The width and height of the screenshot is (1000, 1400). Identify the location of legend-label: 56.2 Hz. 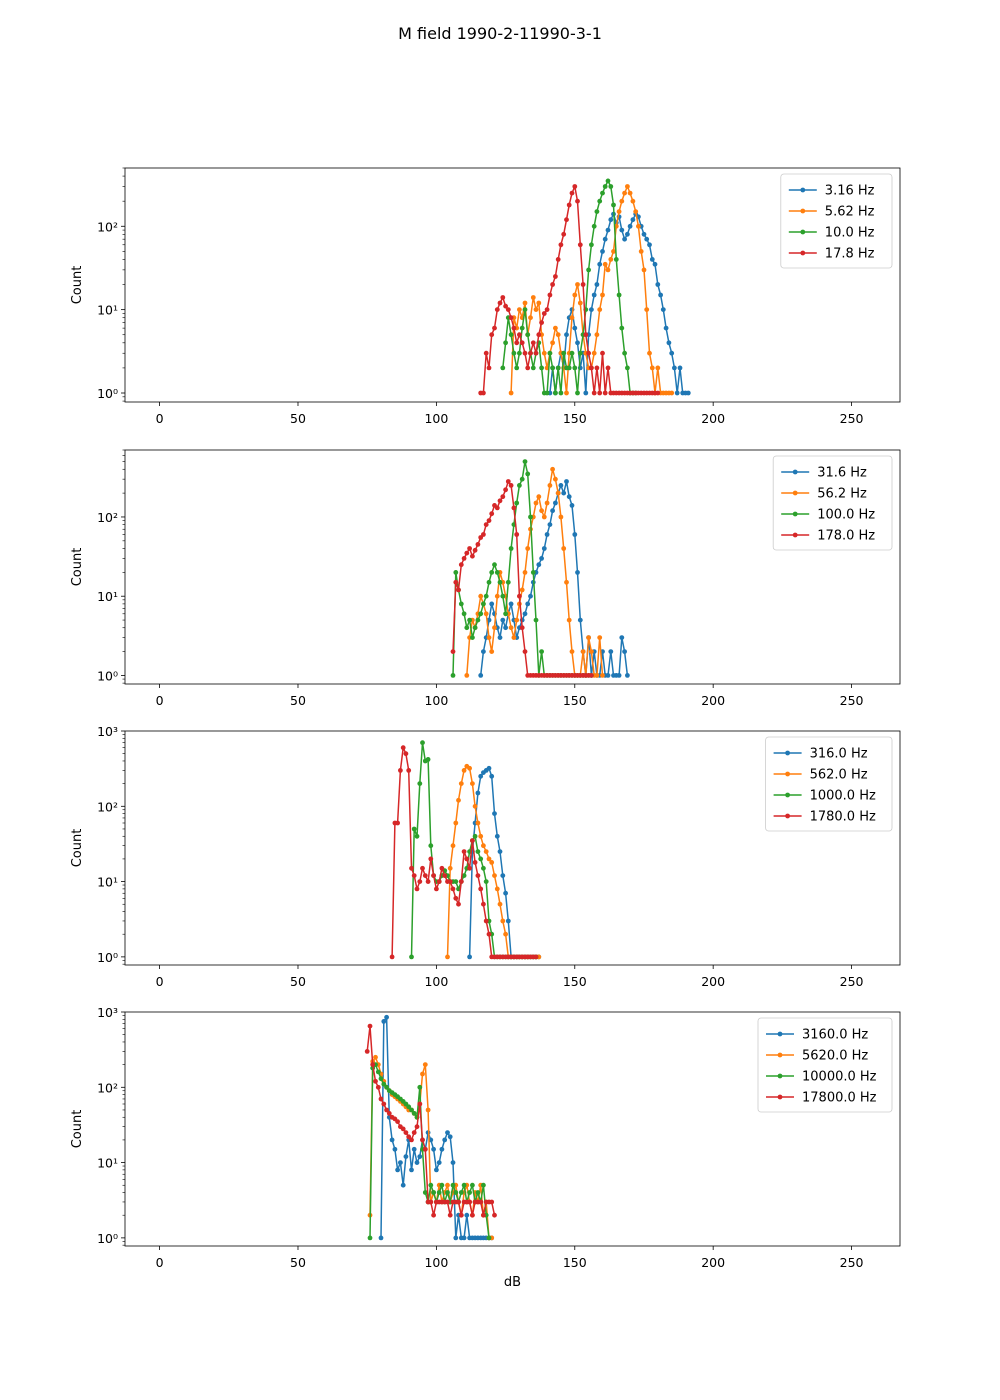
(842, 494).